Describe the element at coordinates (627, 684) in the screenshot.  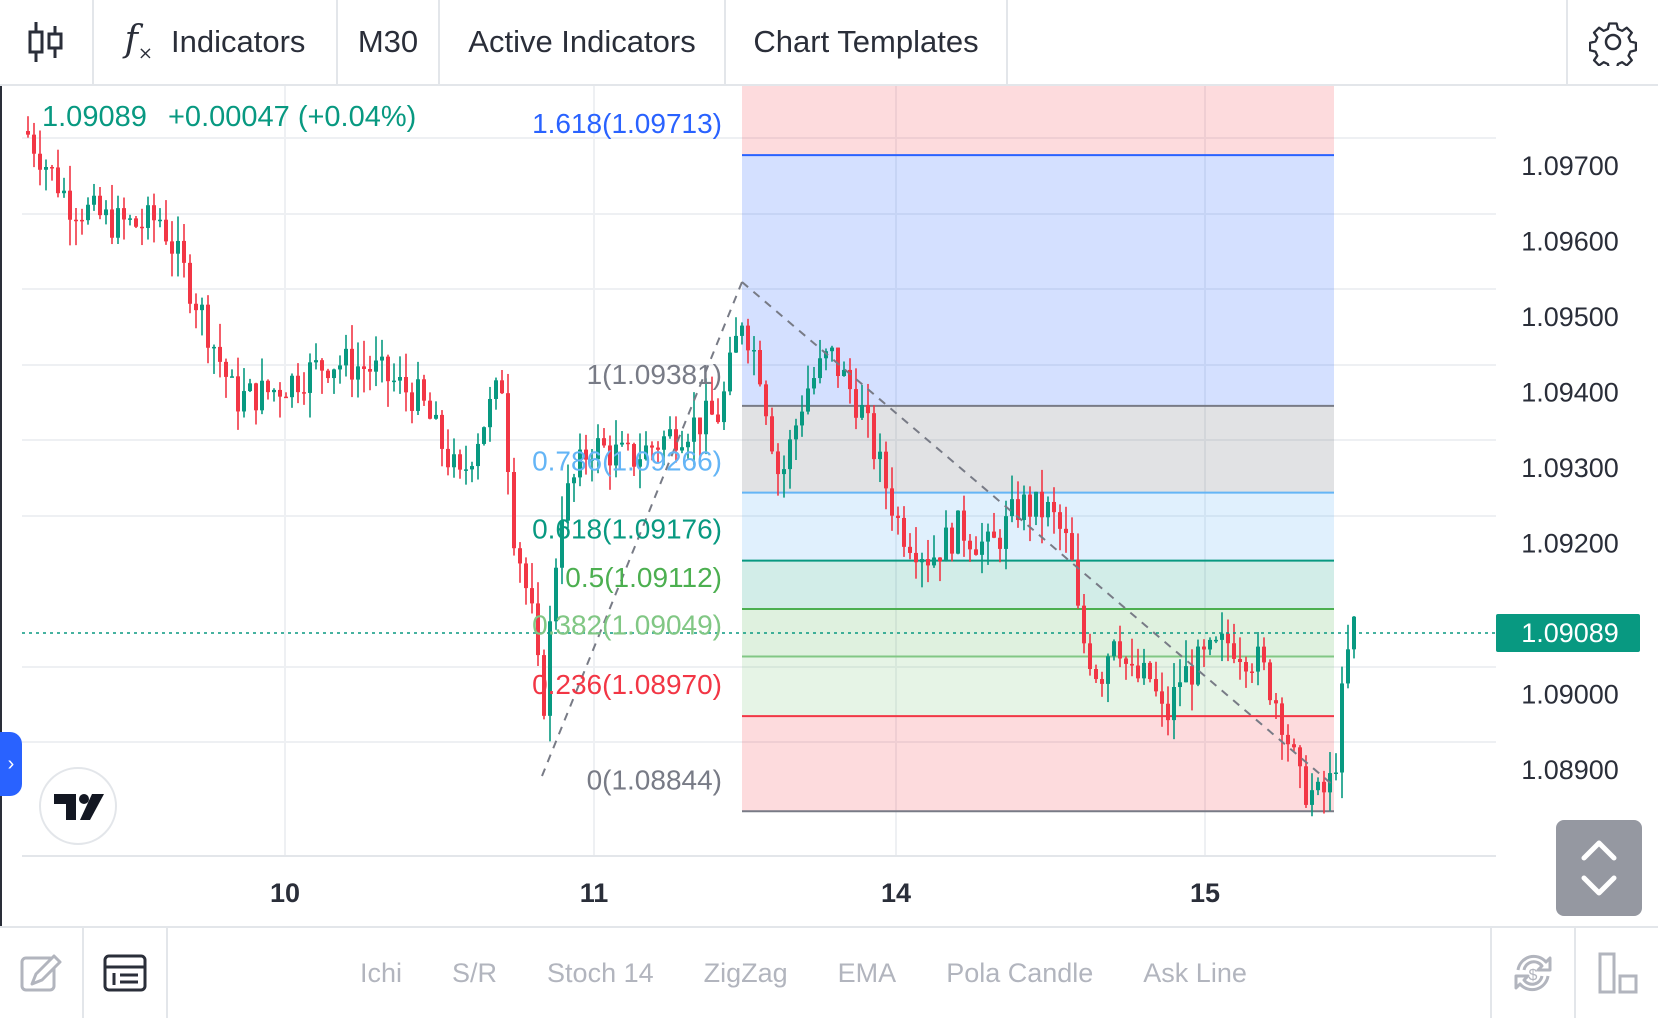
I see `fib-level-label: 0.236(1.08970)` at that location.